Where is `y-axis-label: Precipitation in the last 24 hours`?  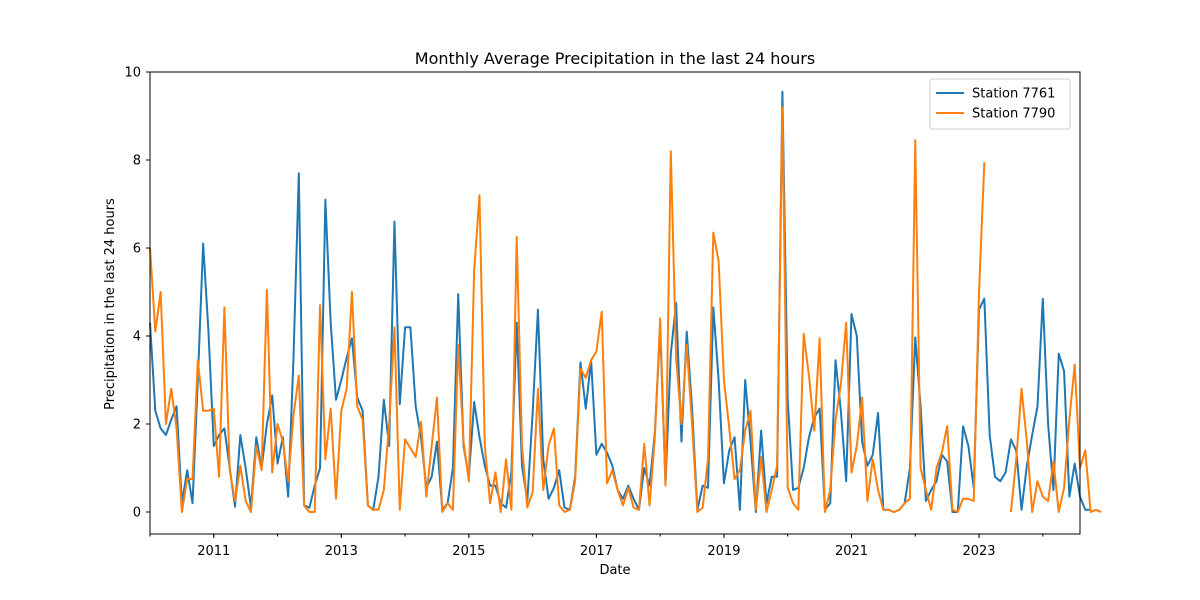
y-axis-label: Precipitation in the last 24 hours is located at coordinates (110, 304).